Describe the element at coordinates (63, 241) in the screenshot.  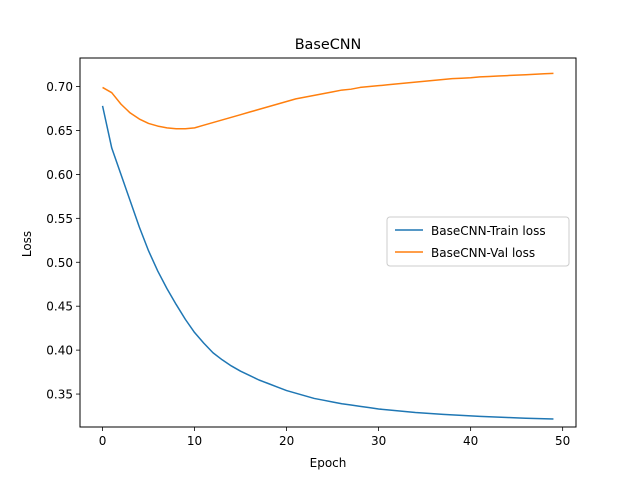
I see `y-axis-ticks: 0.35 0.40 0.45 0.50 0.55 0.60 0.65 0.70` at that location.